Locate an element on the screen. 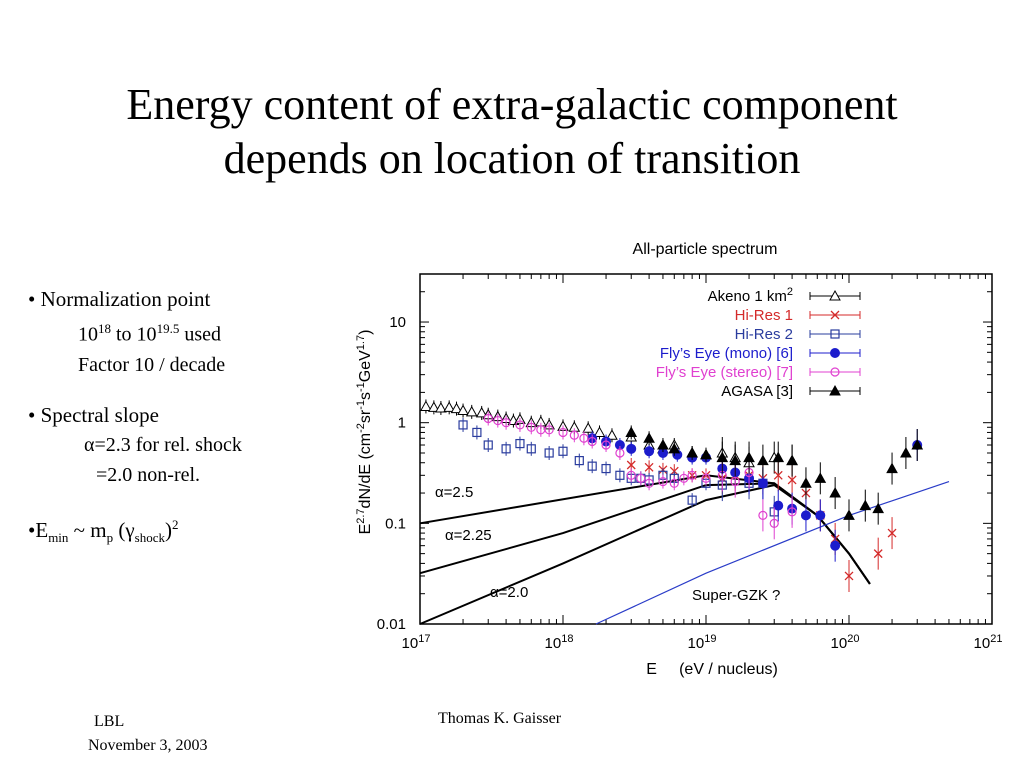 The width and height of the screenshot is (1024, 768). super-gzk-label: Super-GZK ? is located at coordinates (736, 595).